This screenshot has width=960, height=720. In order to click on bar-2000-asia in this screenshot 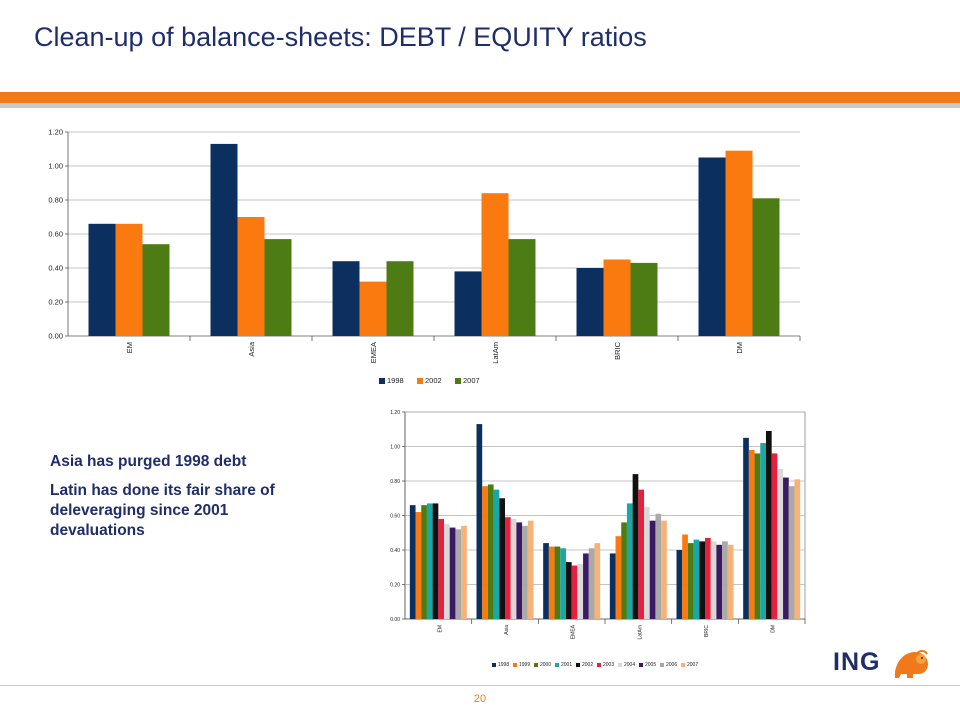, I will do `click(490, 551)`.